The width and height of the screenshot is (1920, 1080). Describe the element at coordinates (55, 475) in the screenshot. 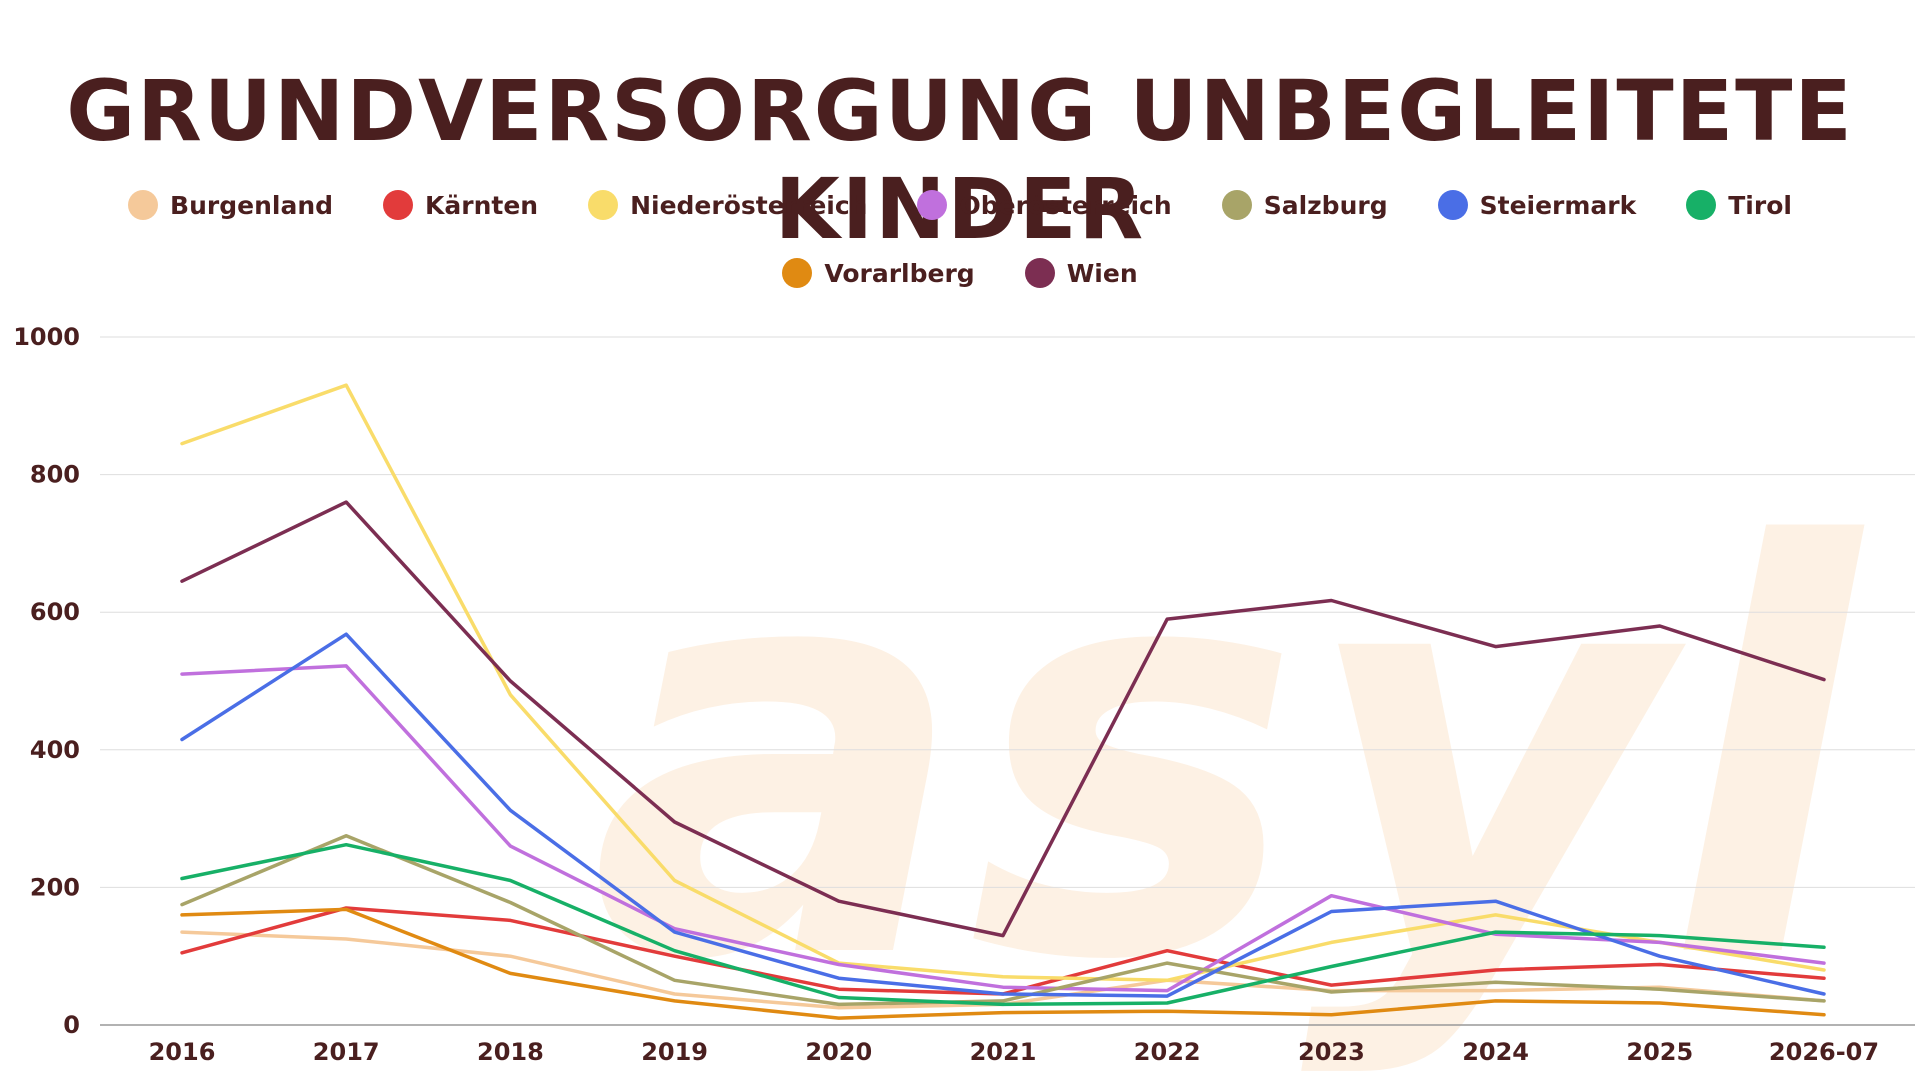

I see `y-tick-label: 800` at that location.